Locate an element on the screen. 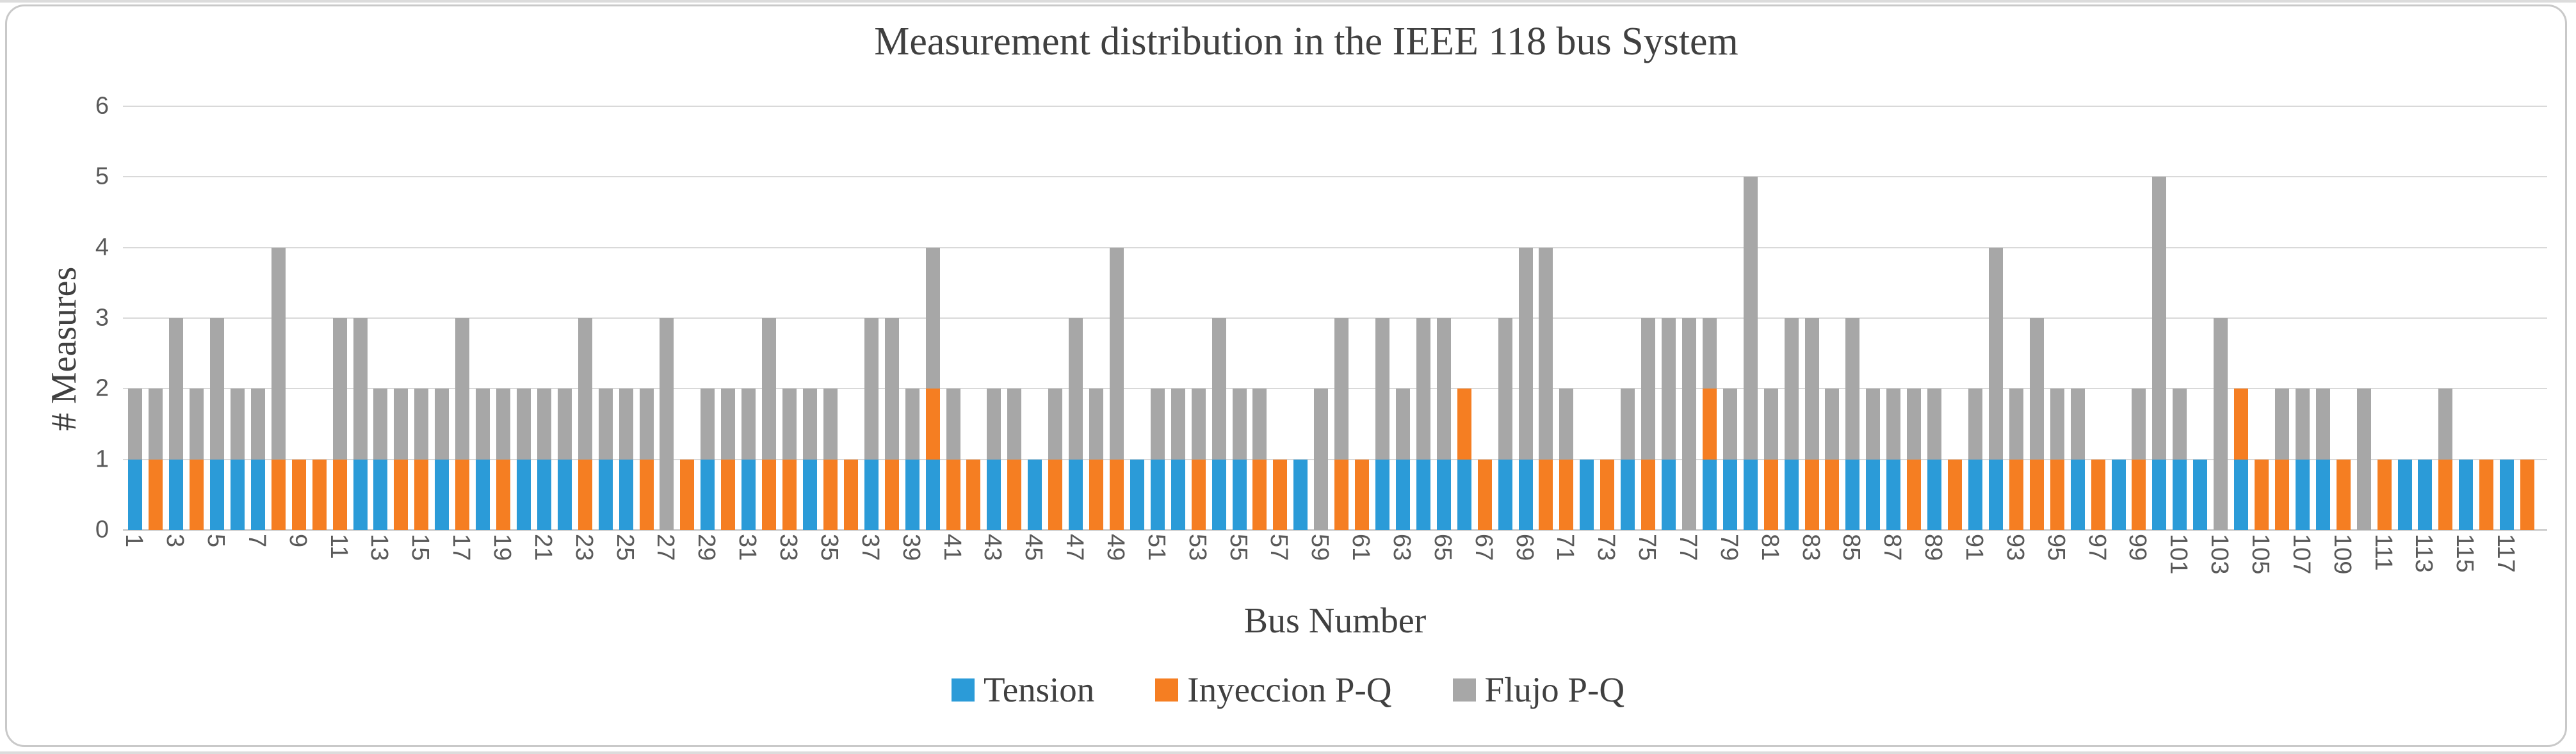  bar-bus86-flujo-p-q is located at coordinates (1873, 424).